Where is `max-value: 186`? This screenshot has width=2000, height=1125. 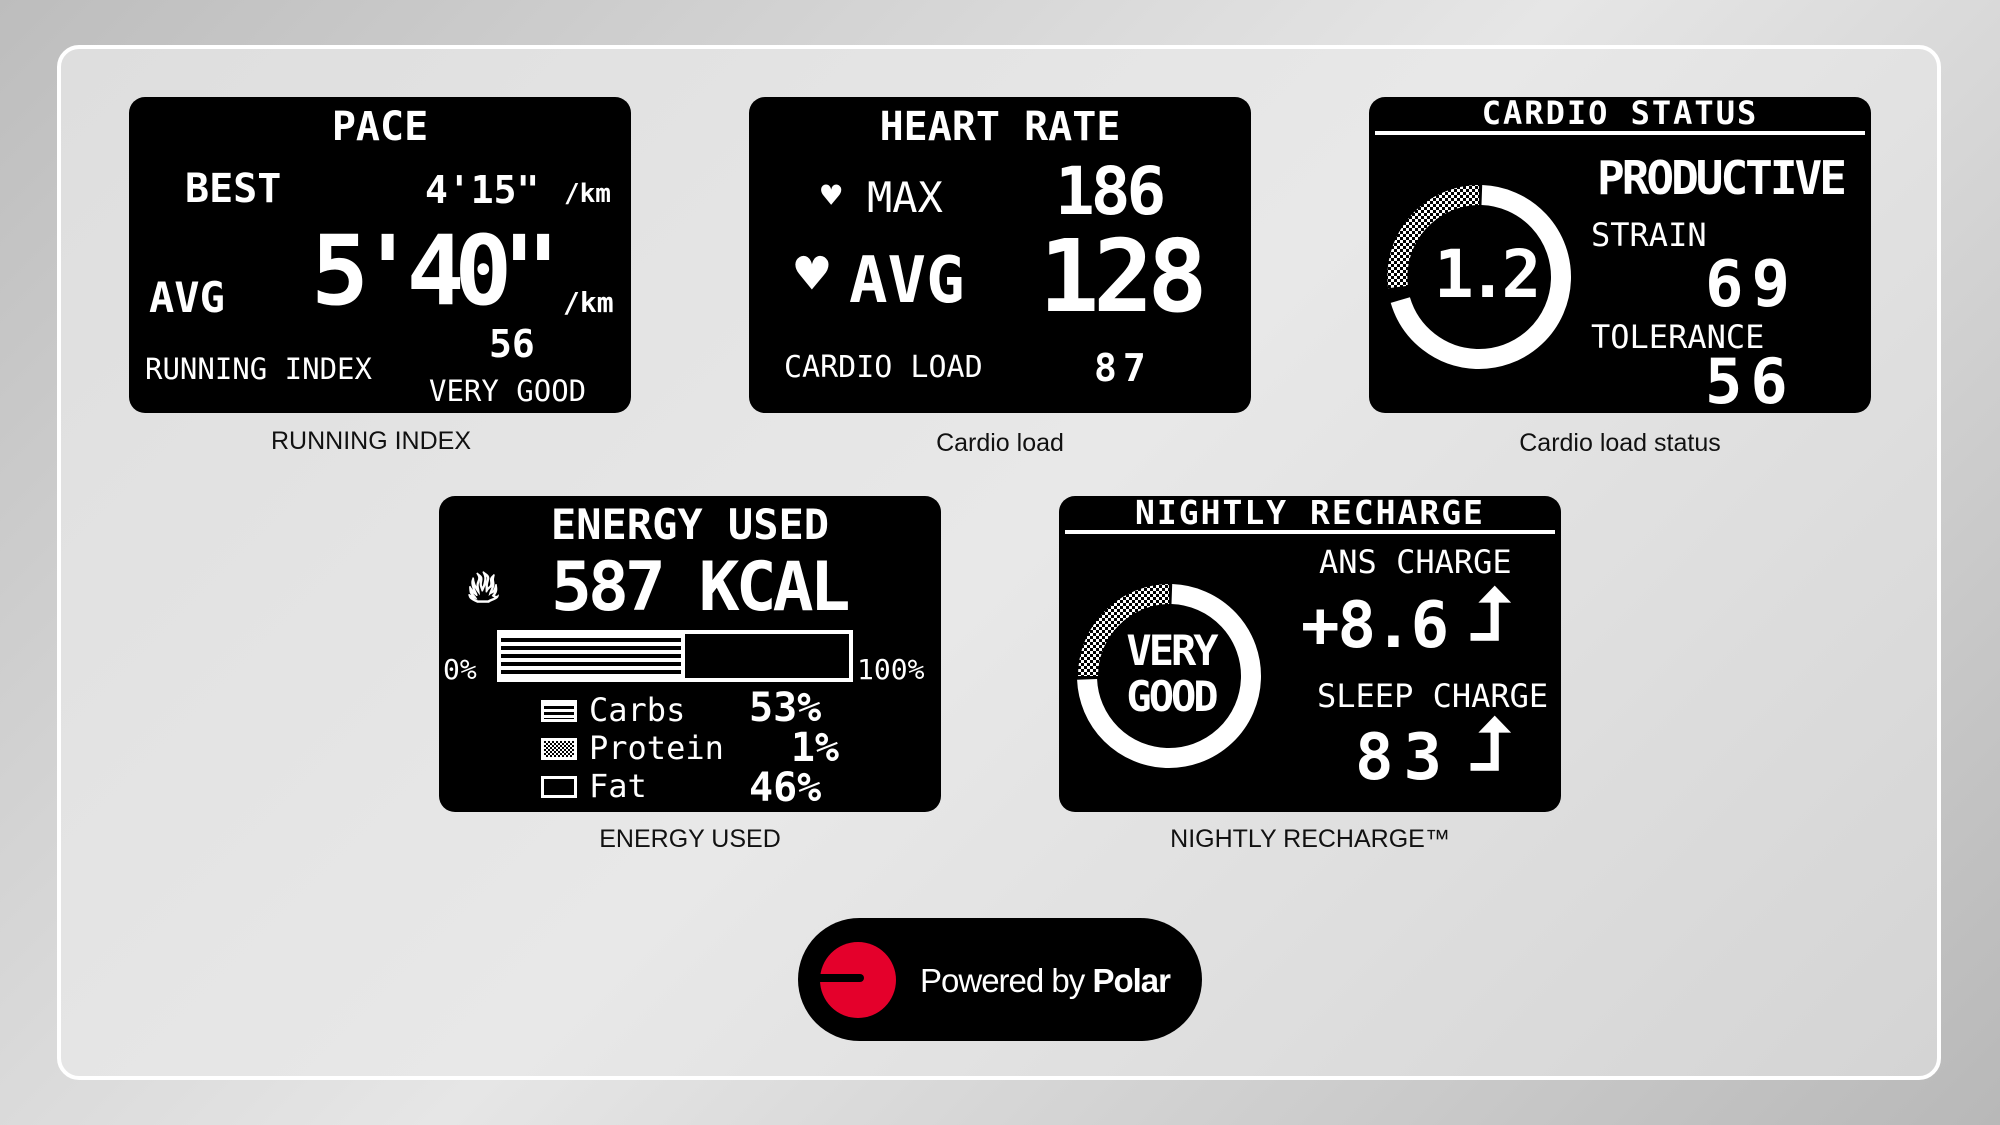 max-value: 186 is located at coordinates (1110, 191).